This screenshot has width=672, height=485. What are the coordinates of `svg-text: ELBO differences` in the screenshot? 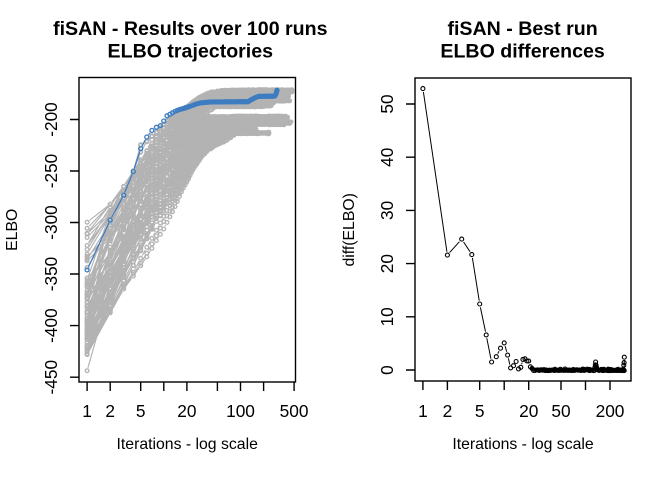 It's located at (522, 52).